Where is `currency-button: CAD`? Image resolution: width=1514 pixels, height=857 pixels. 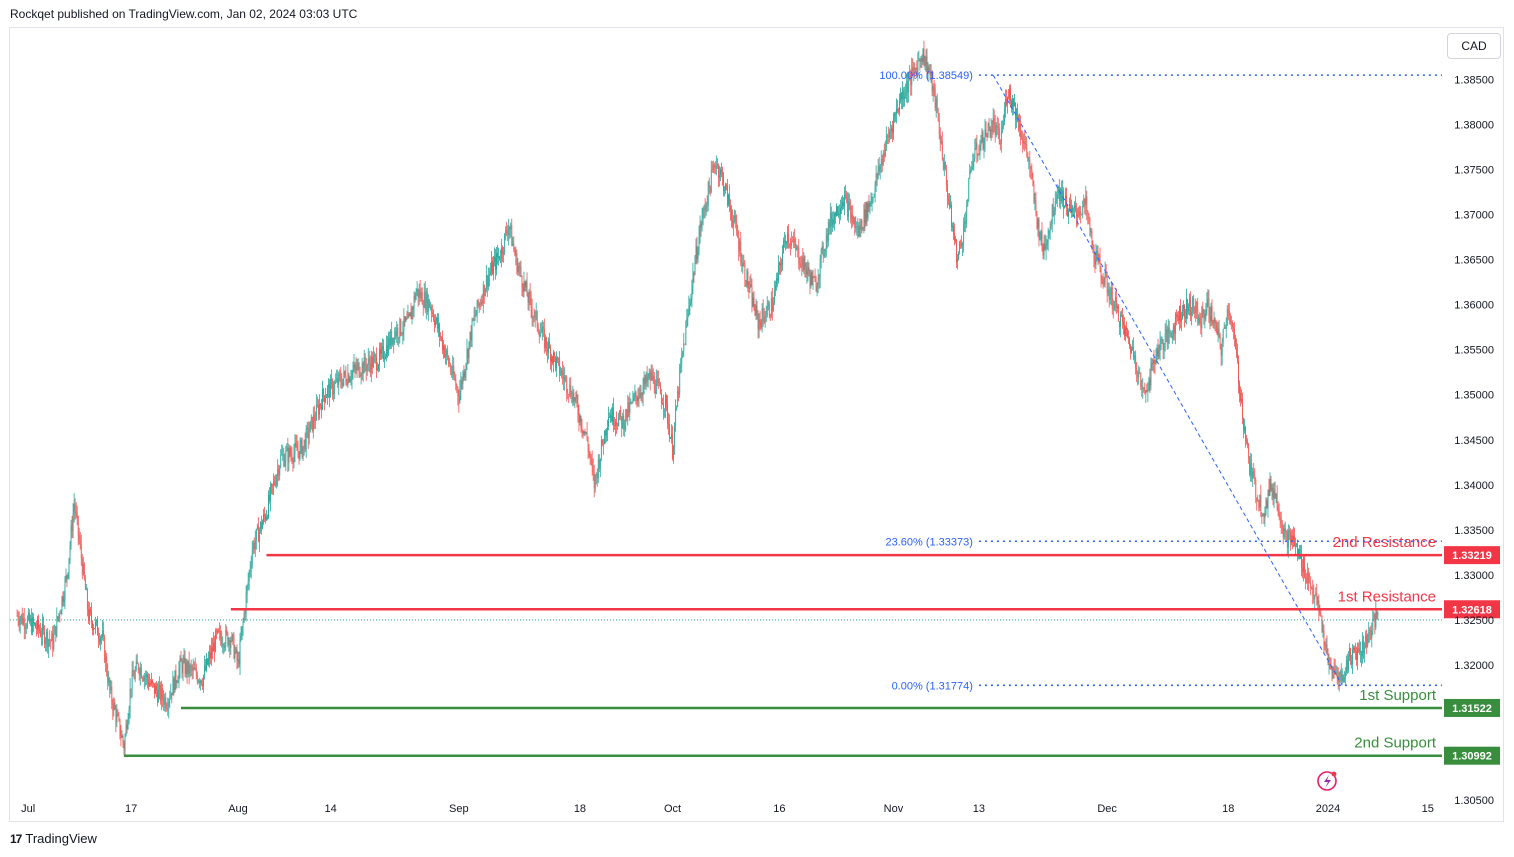
currency-button: CAD is located at coordinates (1474, 46).